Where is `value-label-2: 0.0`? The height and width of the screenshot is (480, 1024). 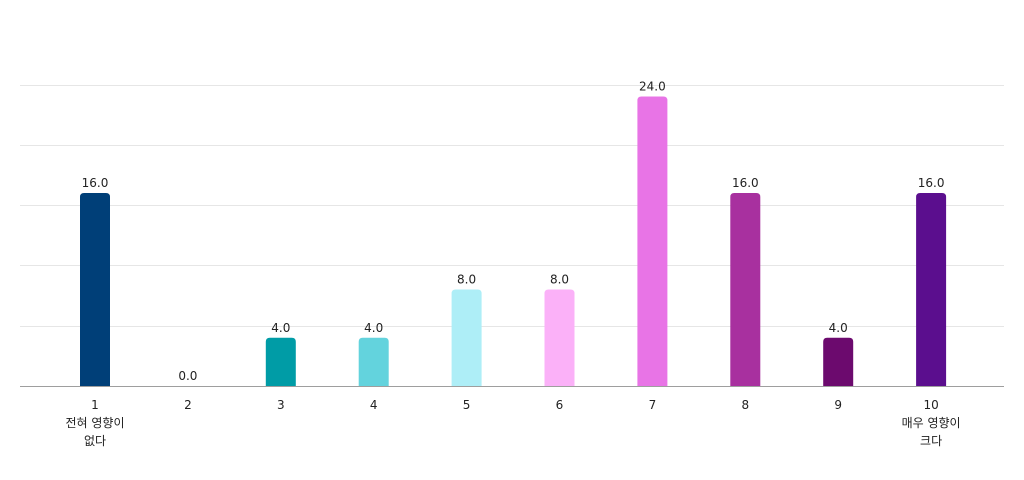 value-label-2: 0.0 is located at coordinates (187, 376).